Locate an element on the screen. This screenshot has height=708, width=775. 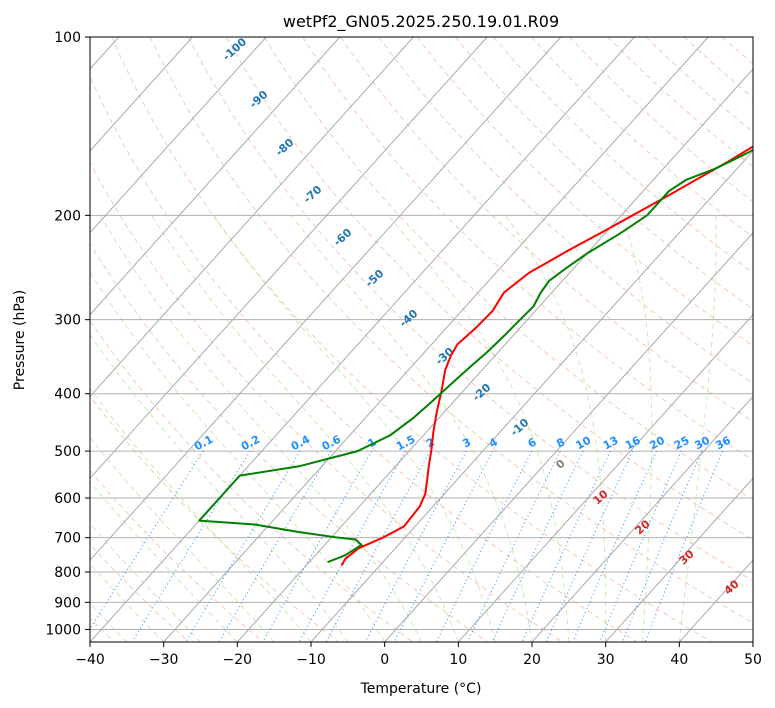
x-tick-label: −10 is located at coordinates (311, 660).